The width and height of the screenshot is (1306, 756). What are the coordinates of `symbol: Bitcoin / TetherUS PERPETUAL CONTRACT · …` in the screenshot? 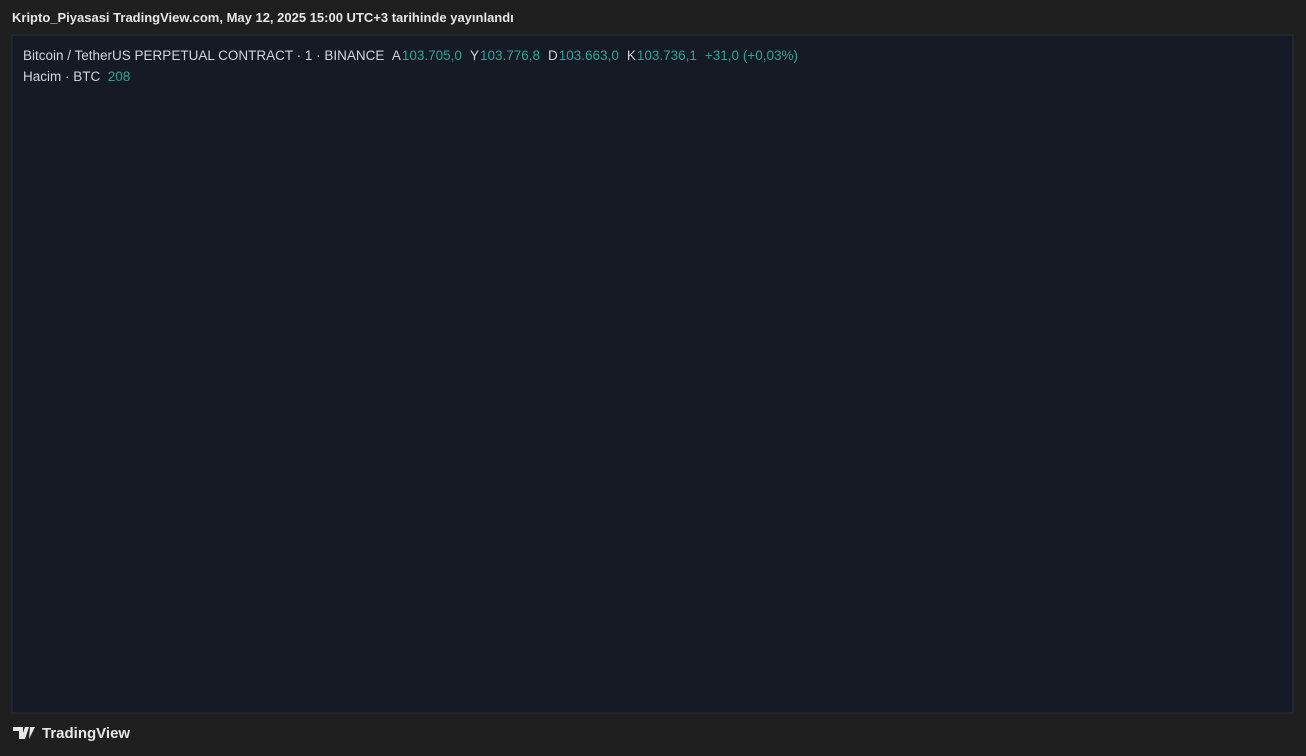 It's located at (204, 55).